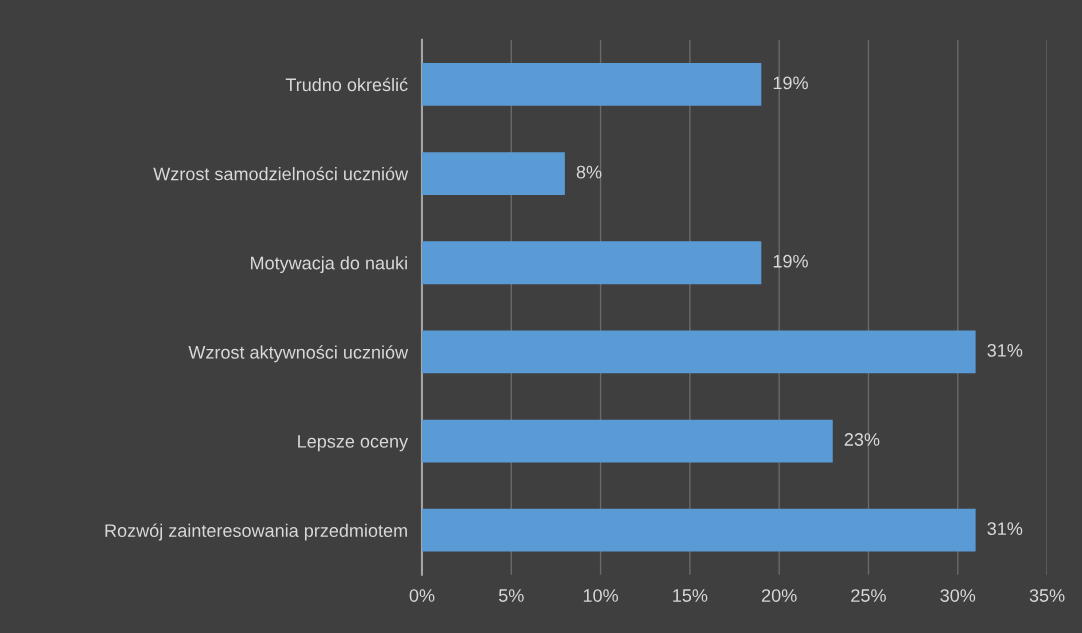 The image size is (1082, 633). What do you see at coordinates (281, 173) in the screenshot?
I see `y-tick-label: Wzrost samodzielności uczniów` at bounding box center [281, 173].